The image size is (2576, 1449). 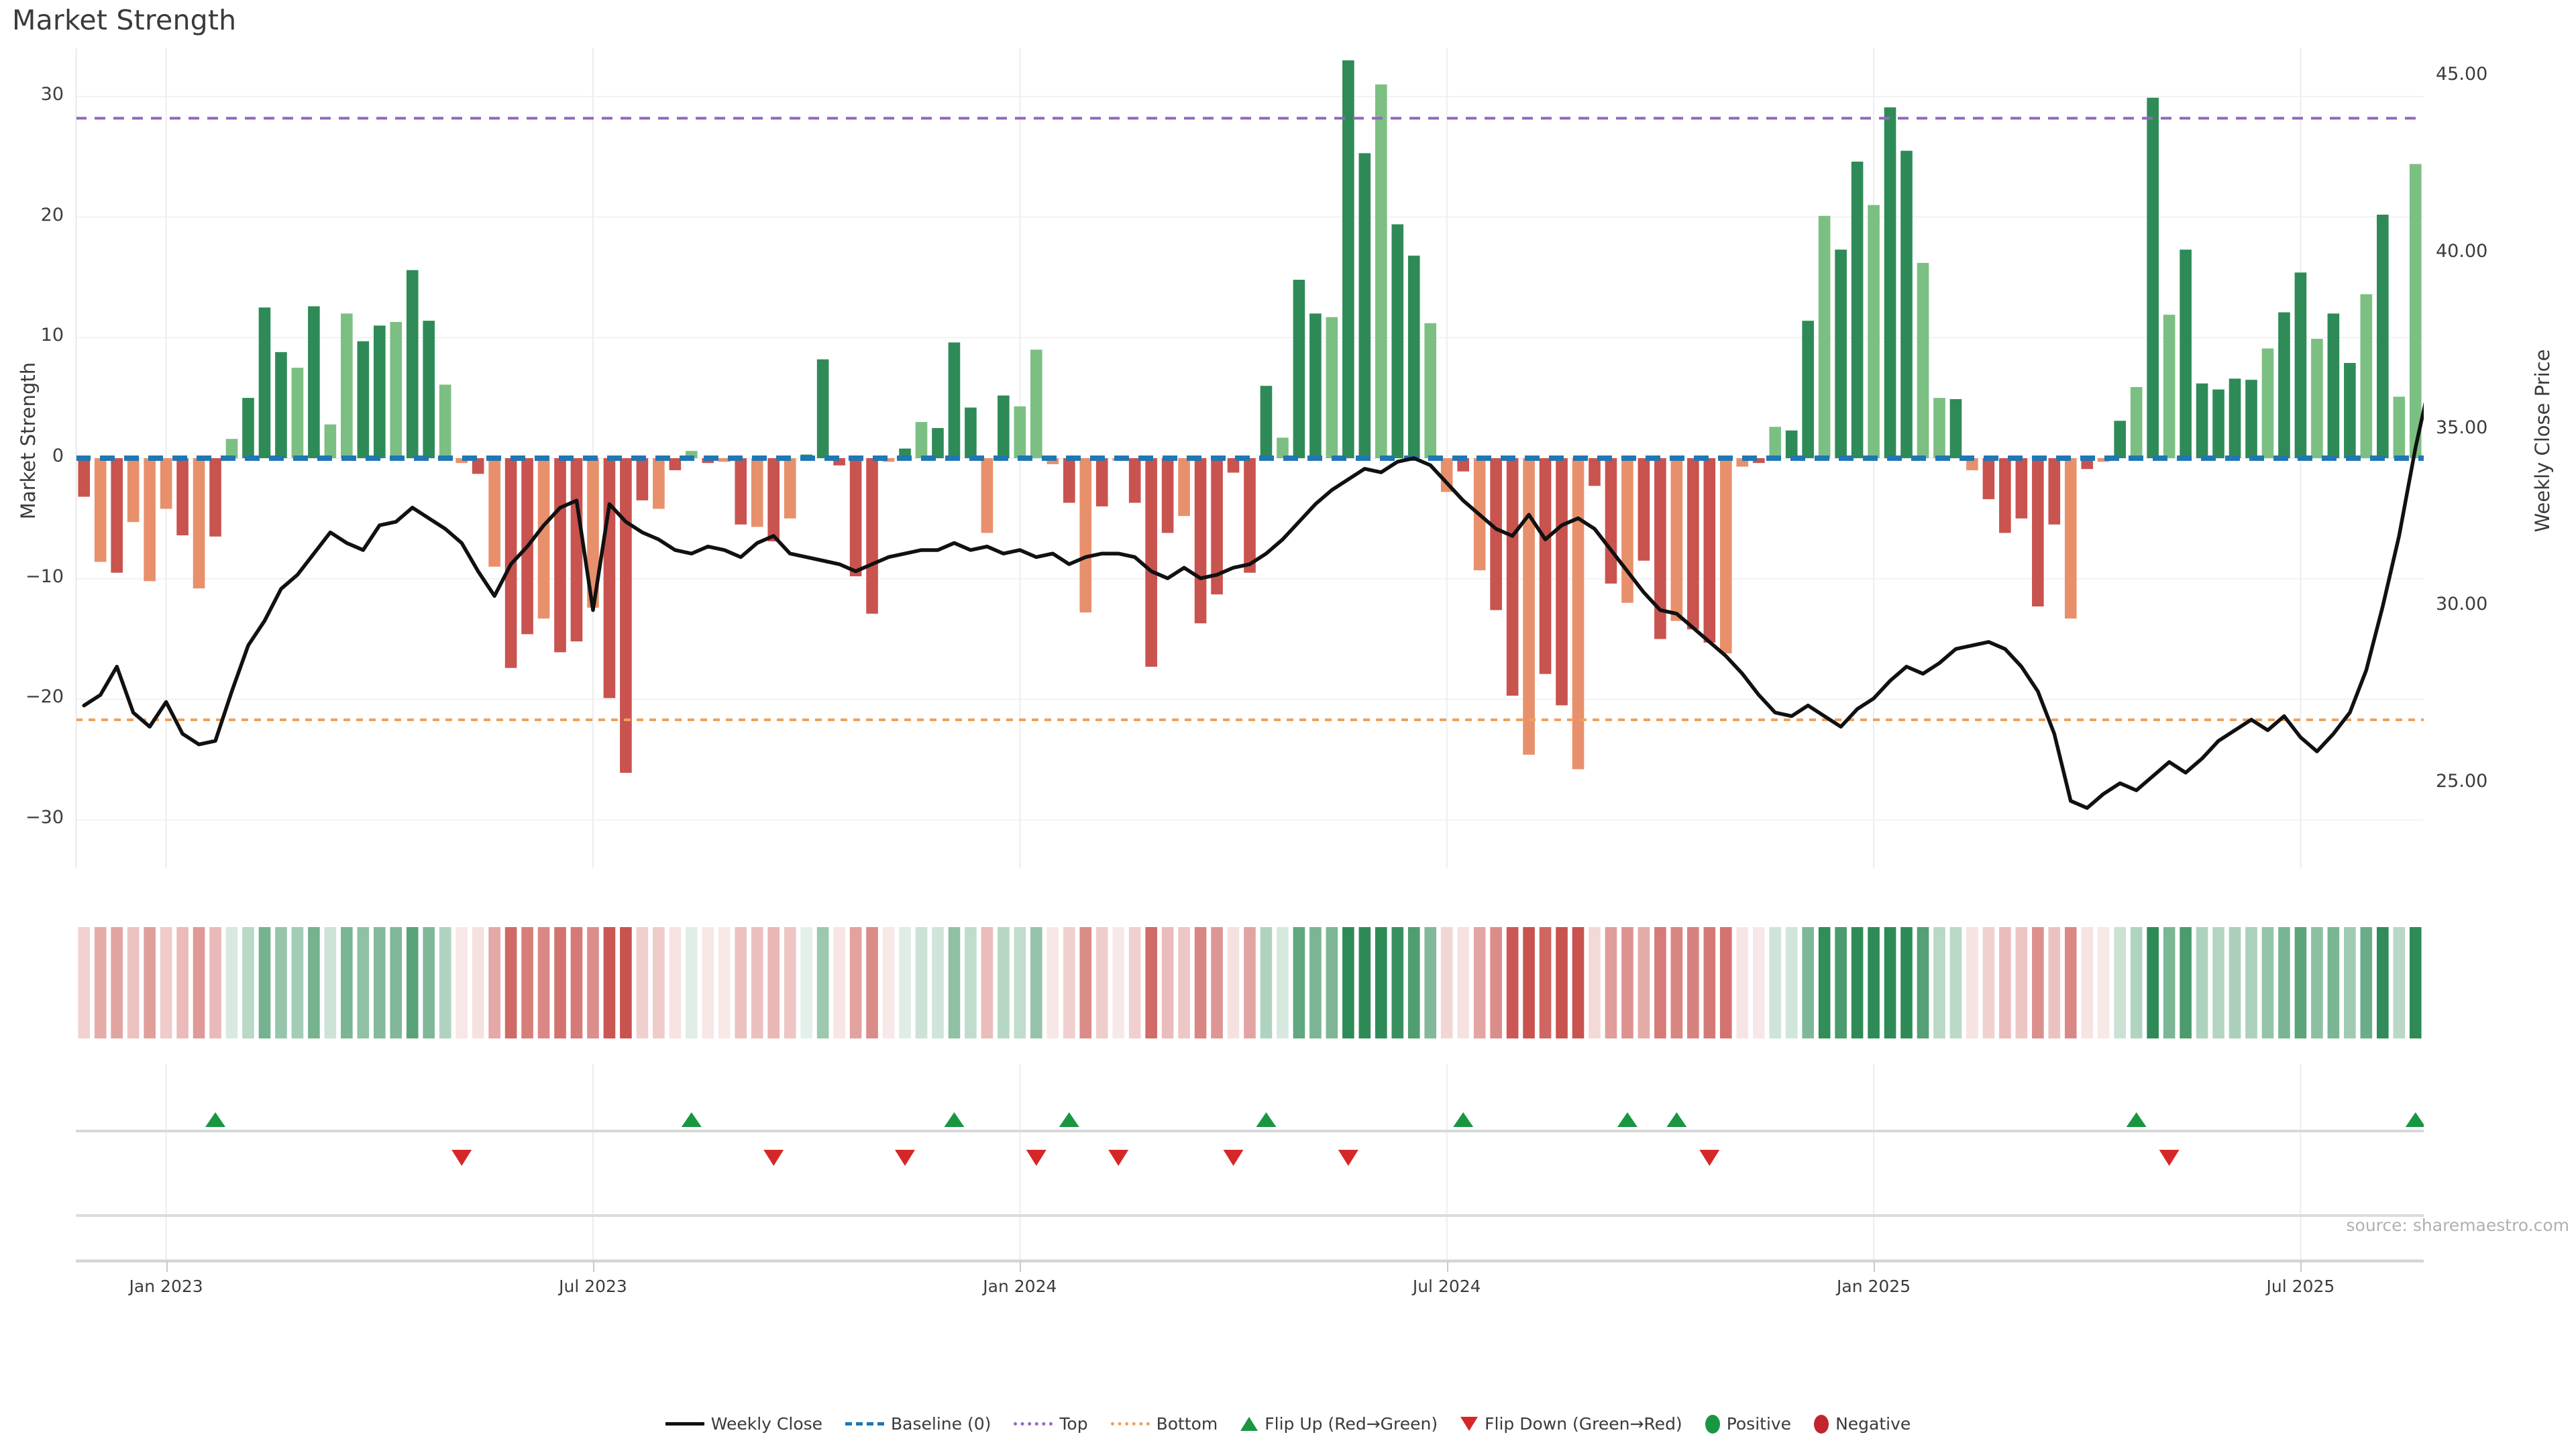 What do you see at coordinates (1469, 1424) in the screenshot?
I see `triangle-down-red-icon` at bounding box center [1469, 1424].